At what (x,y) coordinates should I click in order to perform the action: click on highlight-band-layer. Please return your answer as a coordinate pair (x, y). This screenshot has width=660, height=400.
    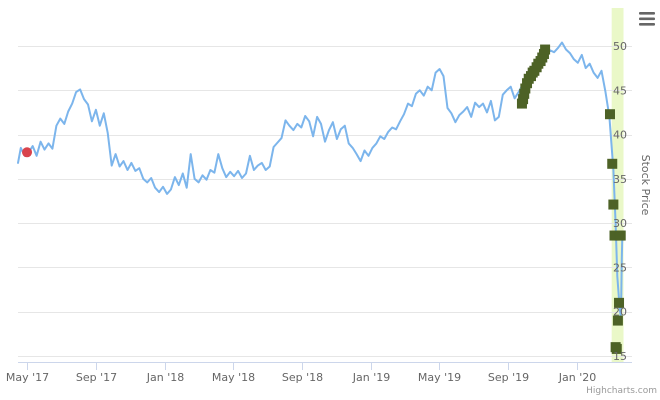
    Looking at the image, I should click on (617, 185).